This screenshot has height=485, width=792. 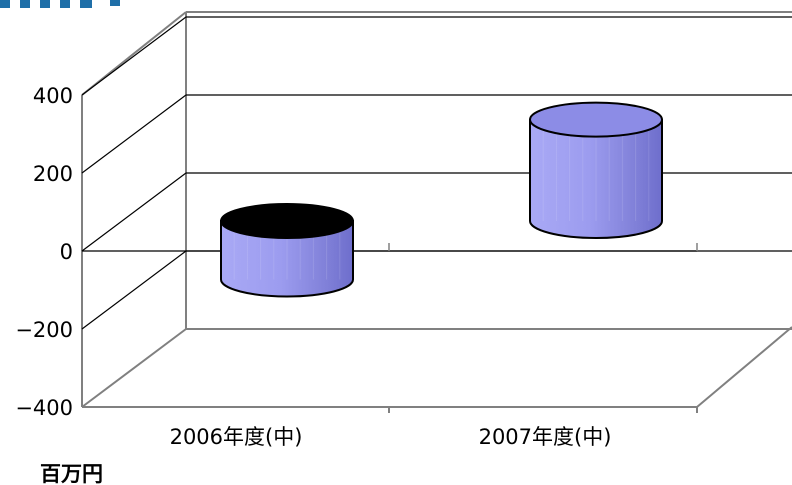 What do you see at coordinates (53, 174) in the screenshot?
I see `y-tick-label: 200` at bounding box center [53, 174].